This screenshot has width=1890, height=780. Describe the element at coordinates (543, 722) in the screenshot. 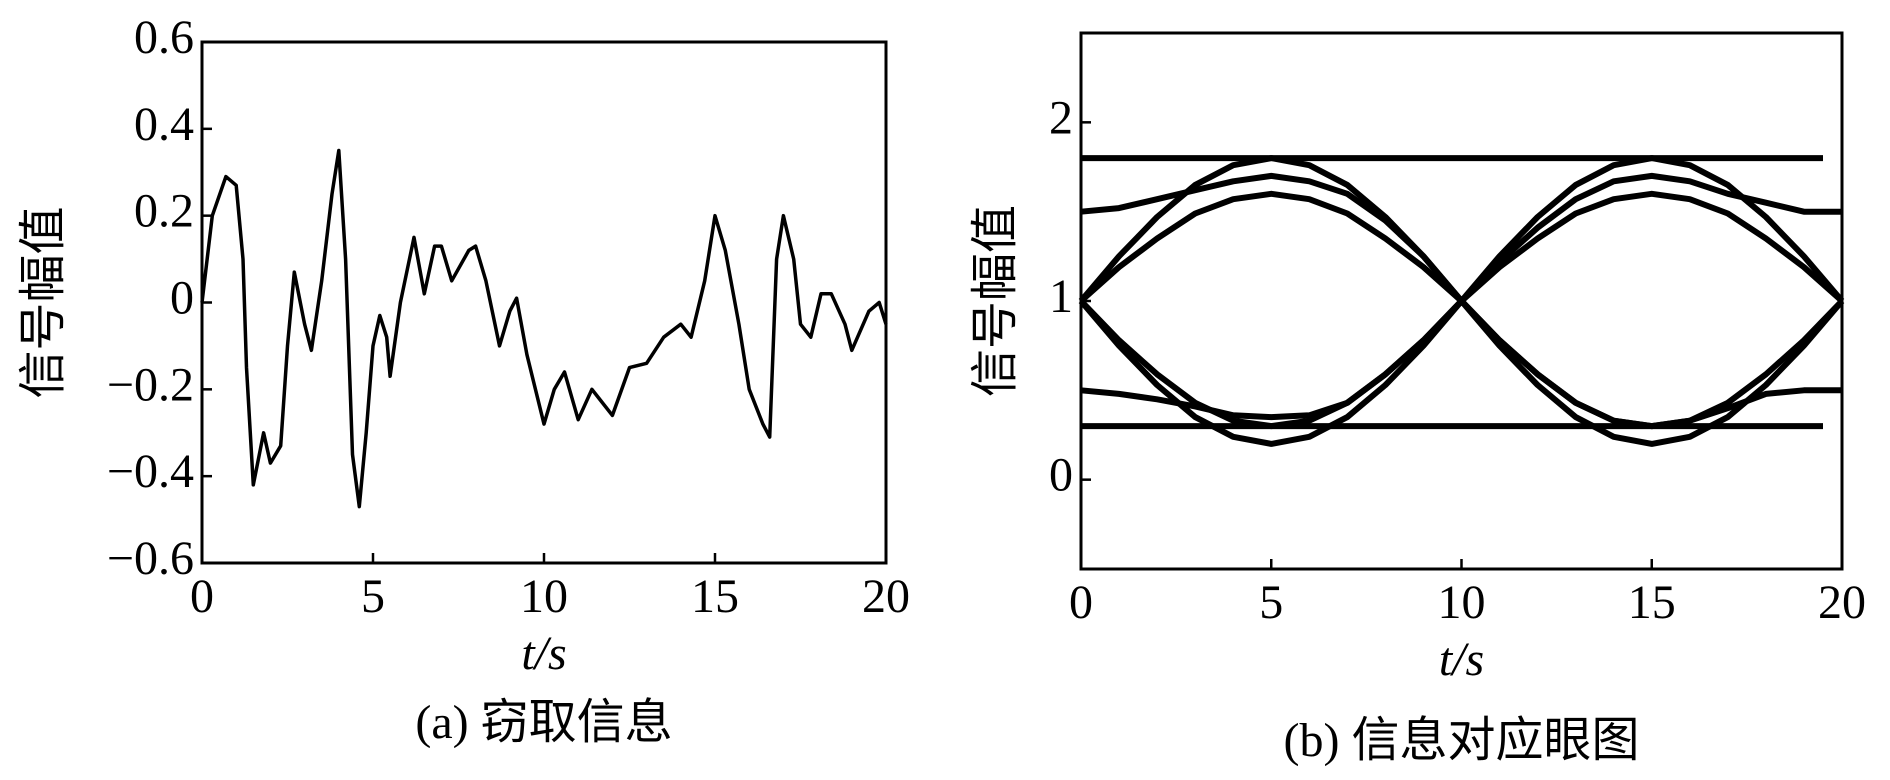

I see `caption: (a) 窃取信息` at that location.